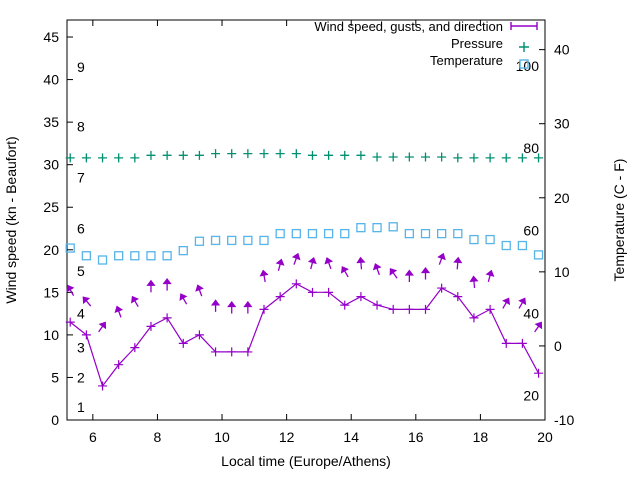  Describe the element at coordinates (531, 313) in the screenshot. I see `fahrenheit-label: 40` at that location.